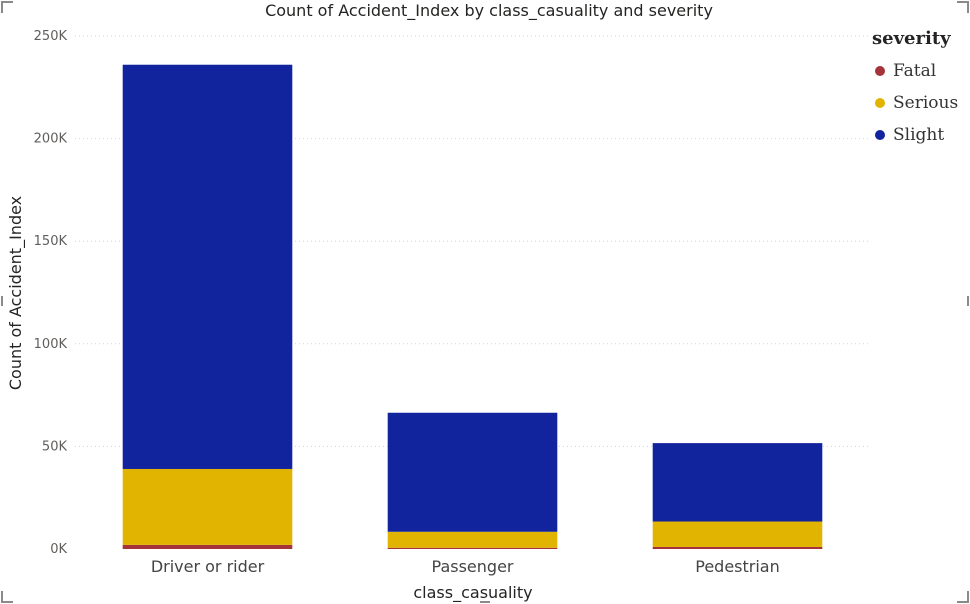 This screenshot has height=604, width=970. I want to click on y-axis-ticks: 0K 50K 100K 150K 200K 250K, so click(51, 293).